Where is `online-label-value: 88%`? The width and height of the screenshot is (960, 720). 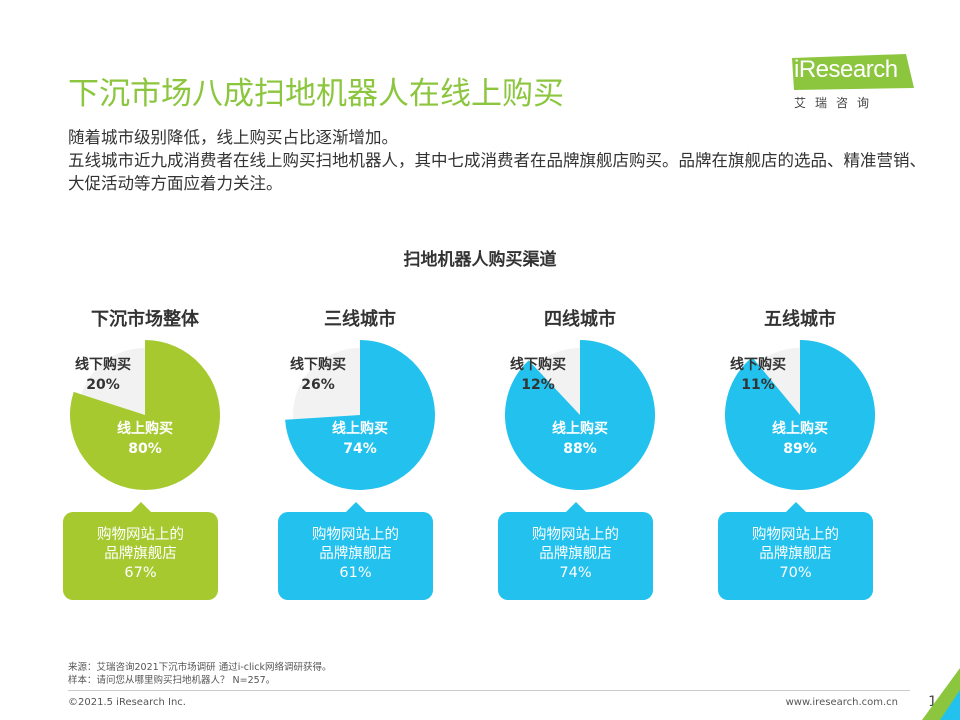
online-label-value: 88% is located at coordinates (580, 449).